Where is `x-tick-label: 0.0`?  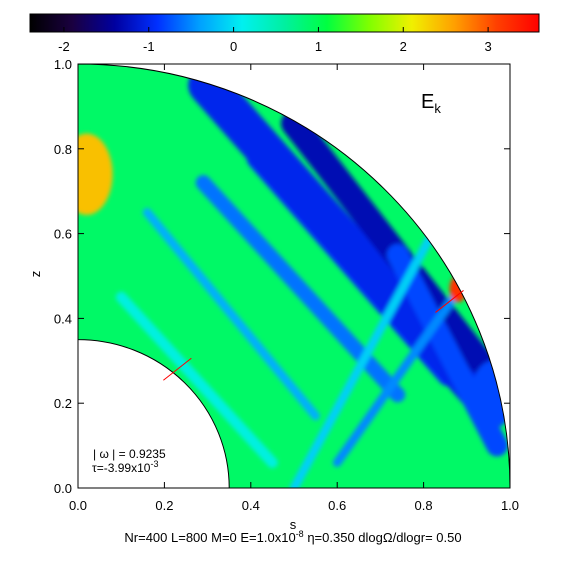
x-tick-label: 0.0 is located at coordinates (78, 505).